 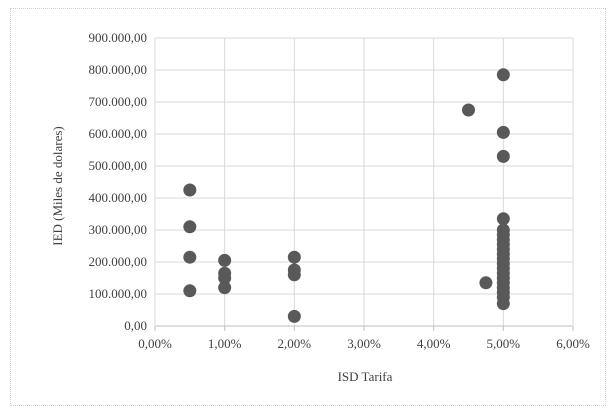 I want to click on x-tick-label: 2,00%, so click(x=295, y=343).